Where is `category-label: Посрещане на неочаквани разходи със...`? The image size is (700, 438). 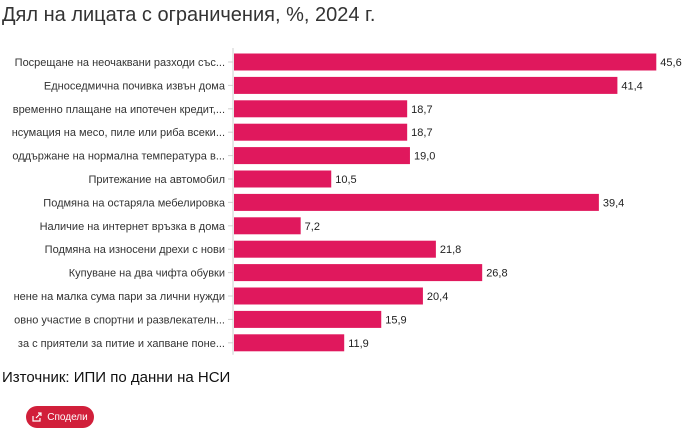 category-label: Посрещане на неочаквани разходи със... is located at coordinates (120, 63).